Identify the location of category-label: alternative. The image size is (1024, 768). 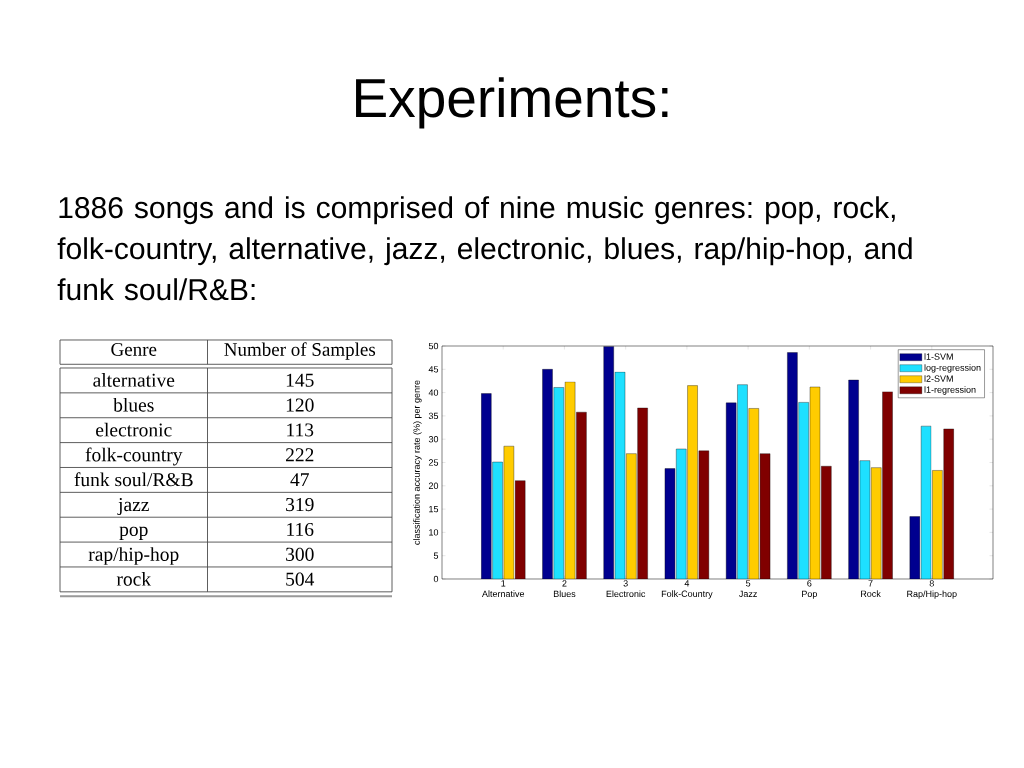
(134, 380).